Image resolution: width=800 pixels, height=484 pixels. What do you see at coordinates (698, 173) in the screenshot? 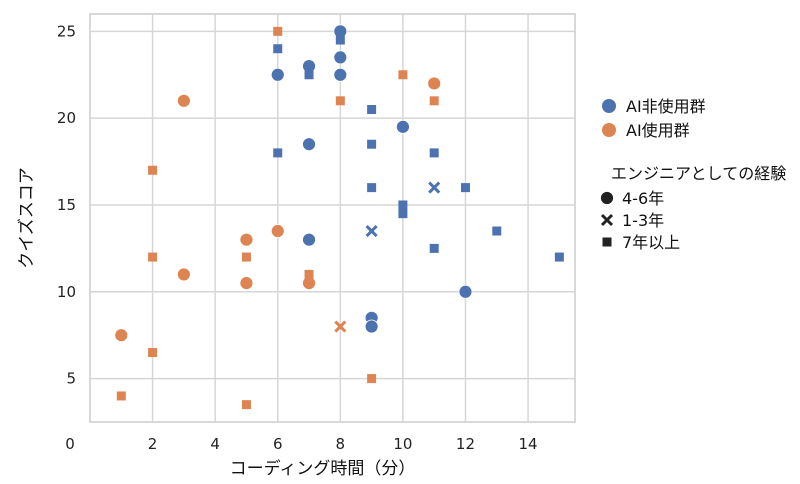
I see `legend-style-title: エンジニアとしての経験` at bounding box center [698, 173].